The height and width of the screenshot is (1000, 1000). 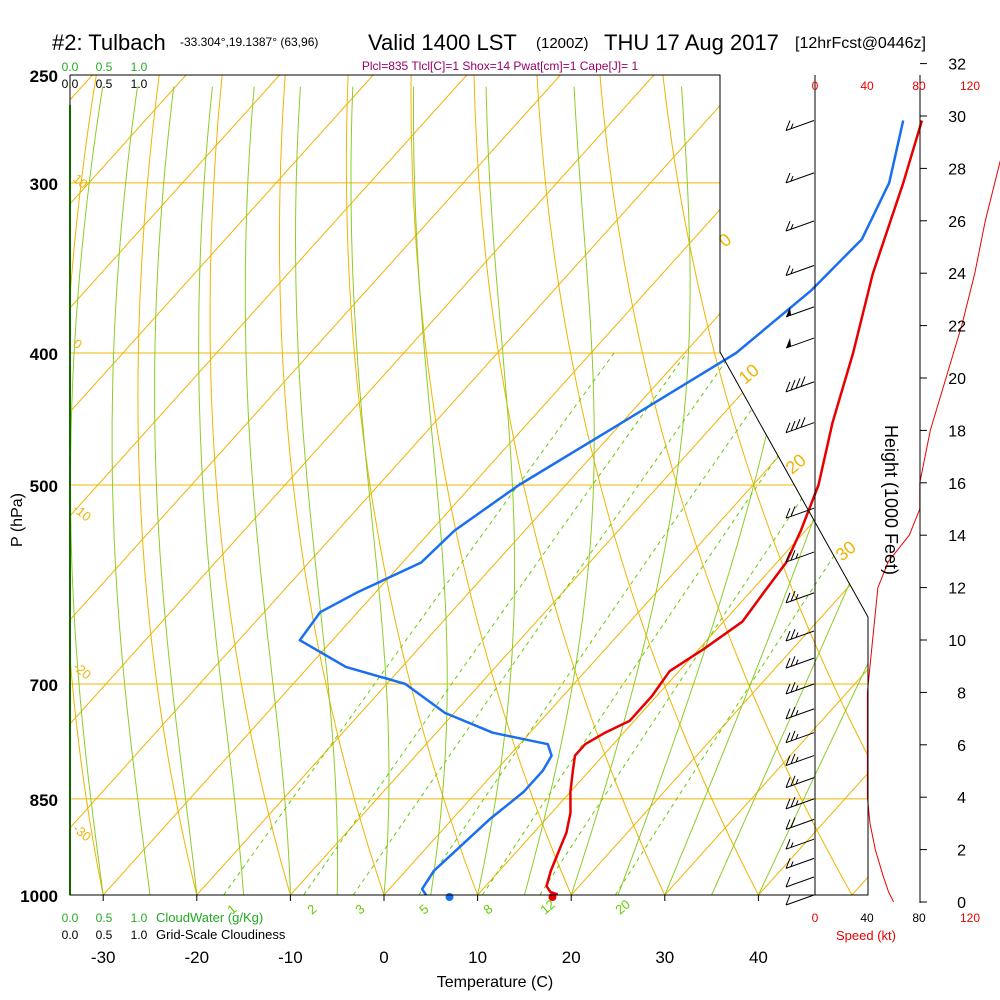 What do you see at coordinates (290, 957) in the screenshot?
I see `x-tick-label: -10` at bounding box center [290, 957].